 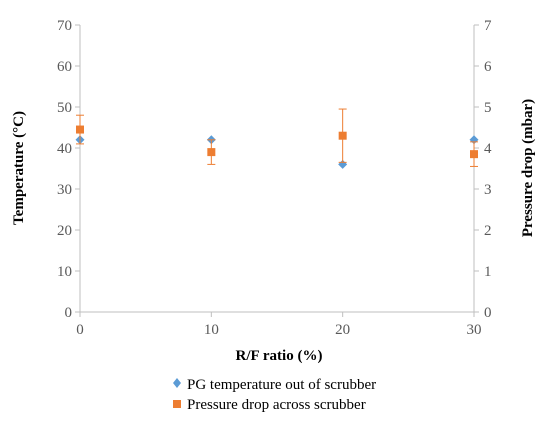 What do you see at coordinates (64, 272) in the screenshot?
I see `y-tick-label: 10` at bounding box center [64, 272].